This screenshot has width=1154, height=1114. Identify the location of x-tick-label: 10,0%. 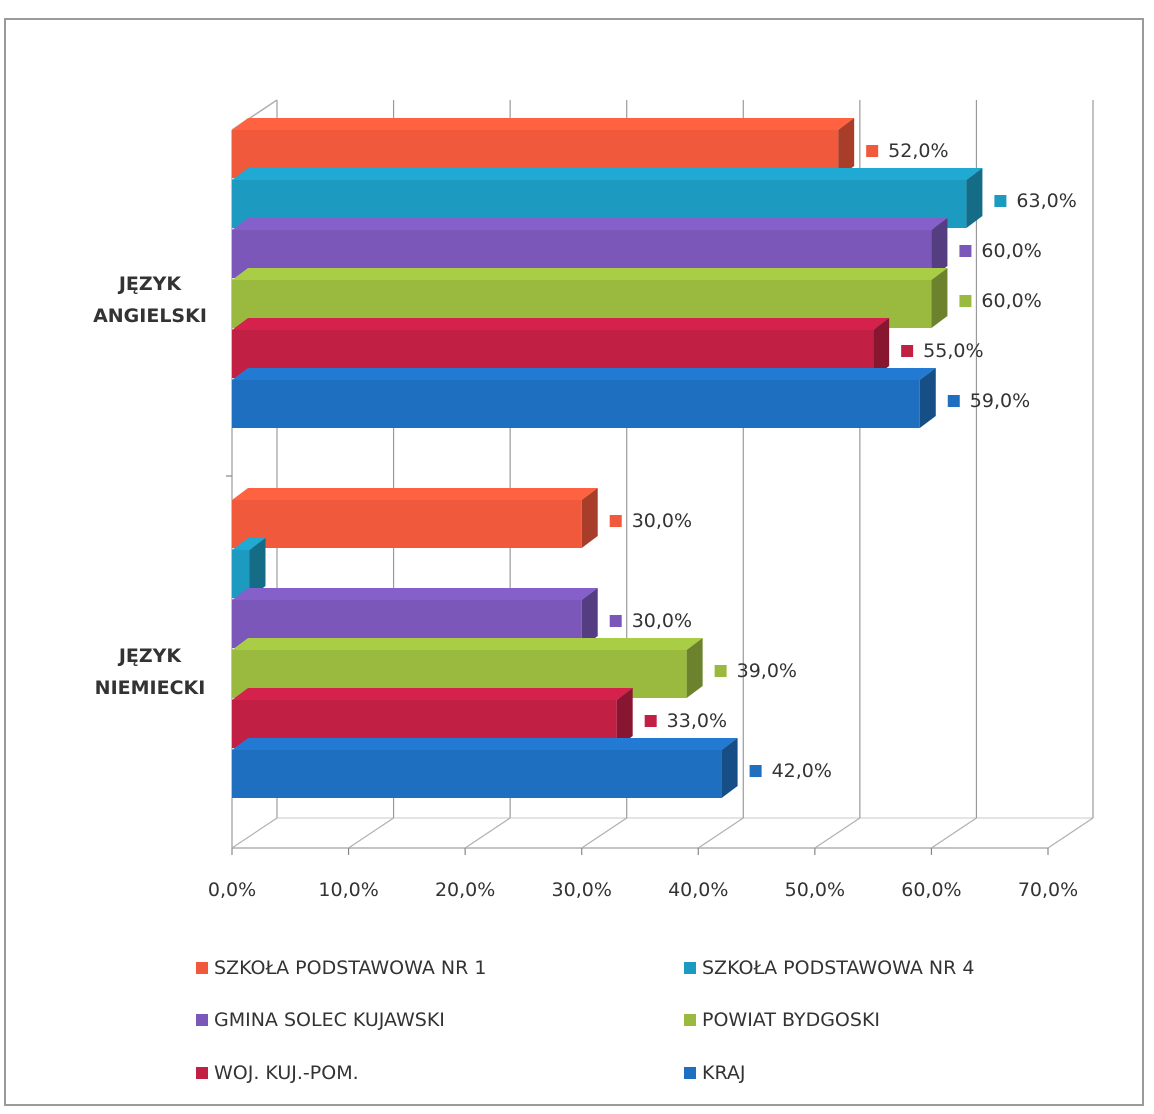
(348, 890).